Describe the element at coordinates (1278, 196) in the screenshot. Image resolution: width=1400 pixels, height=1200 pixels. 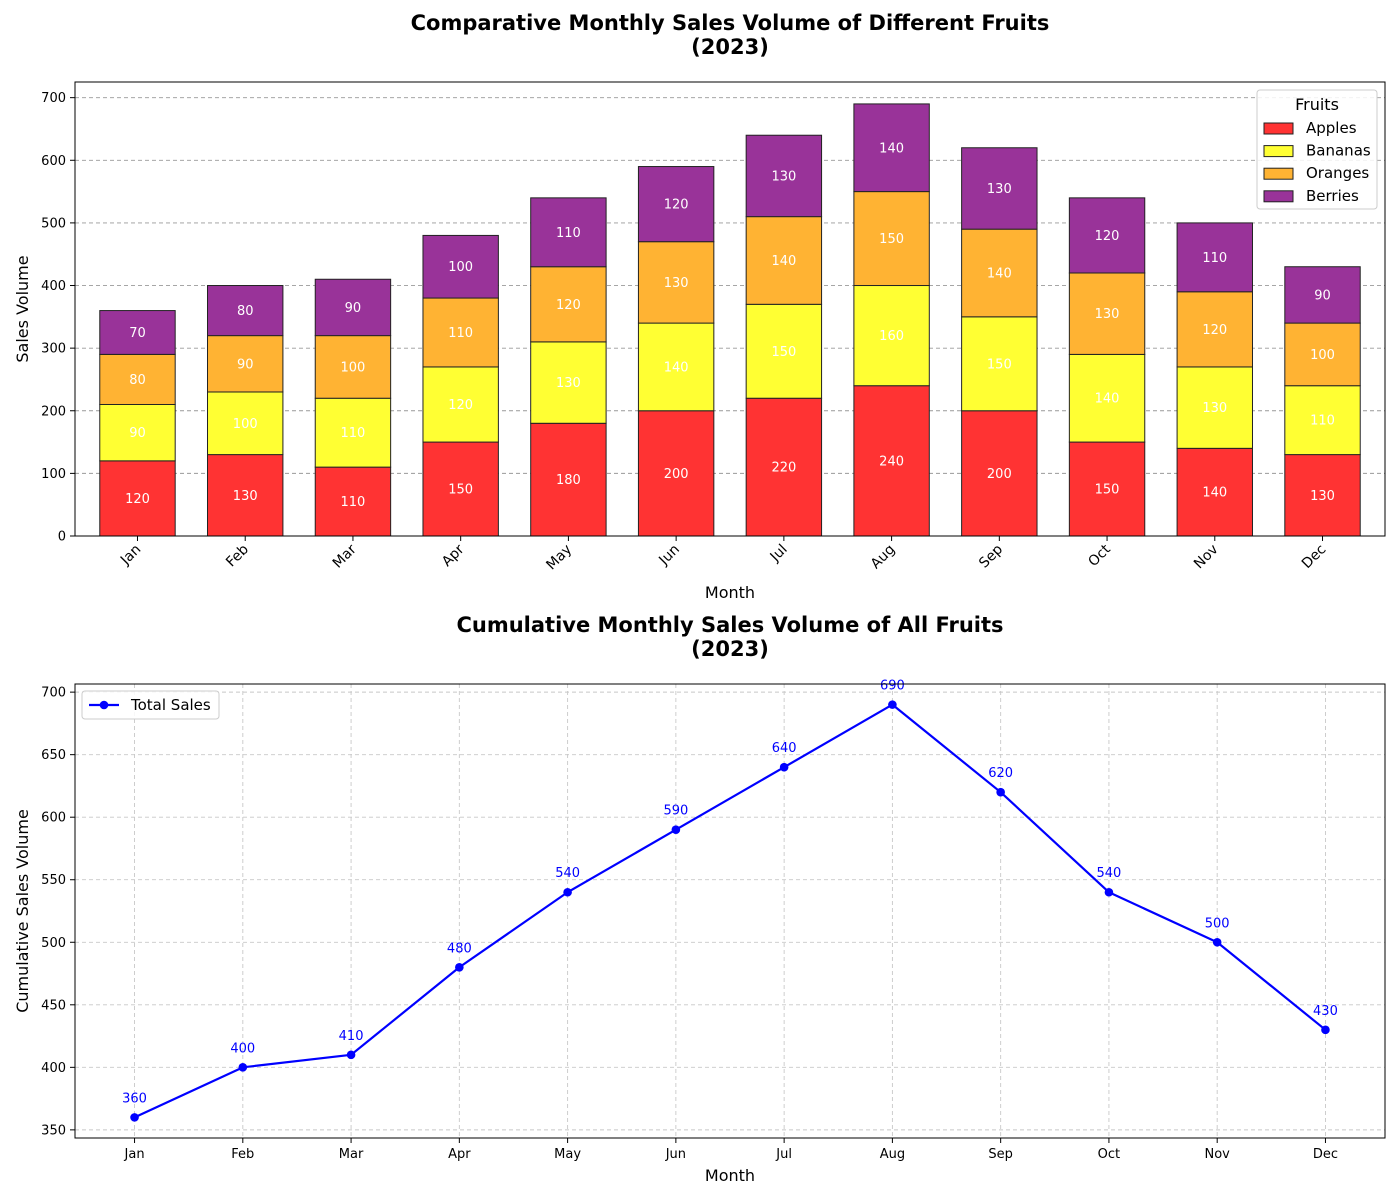
I see `legend-swatch-berries` at that location.